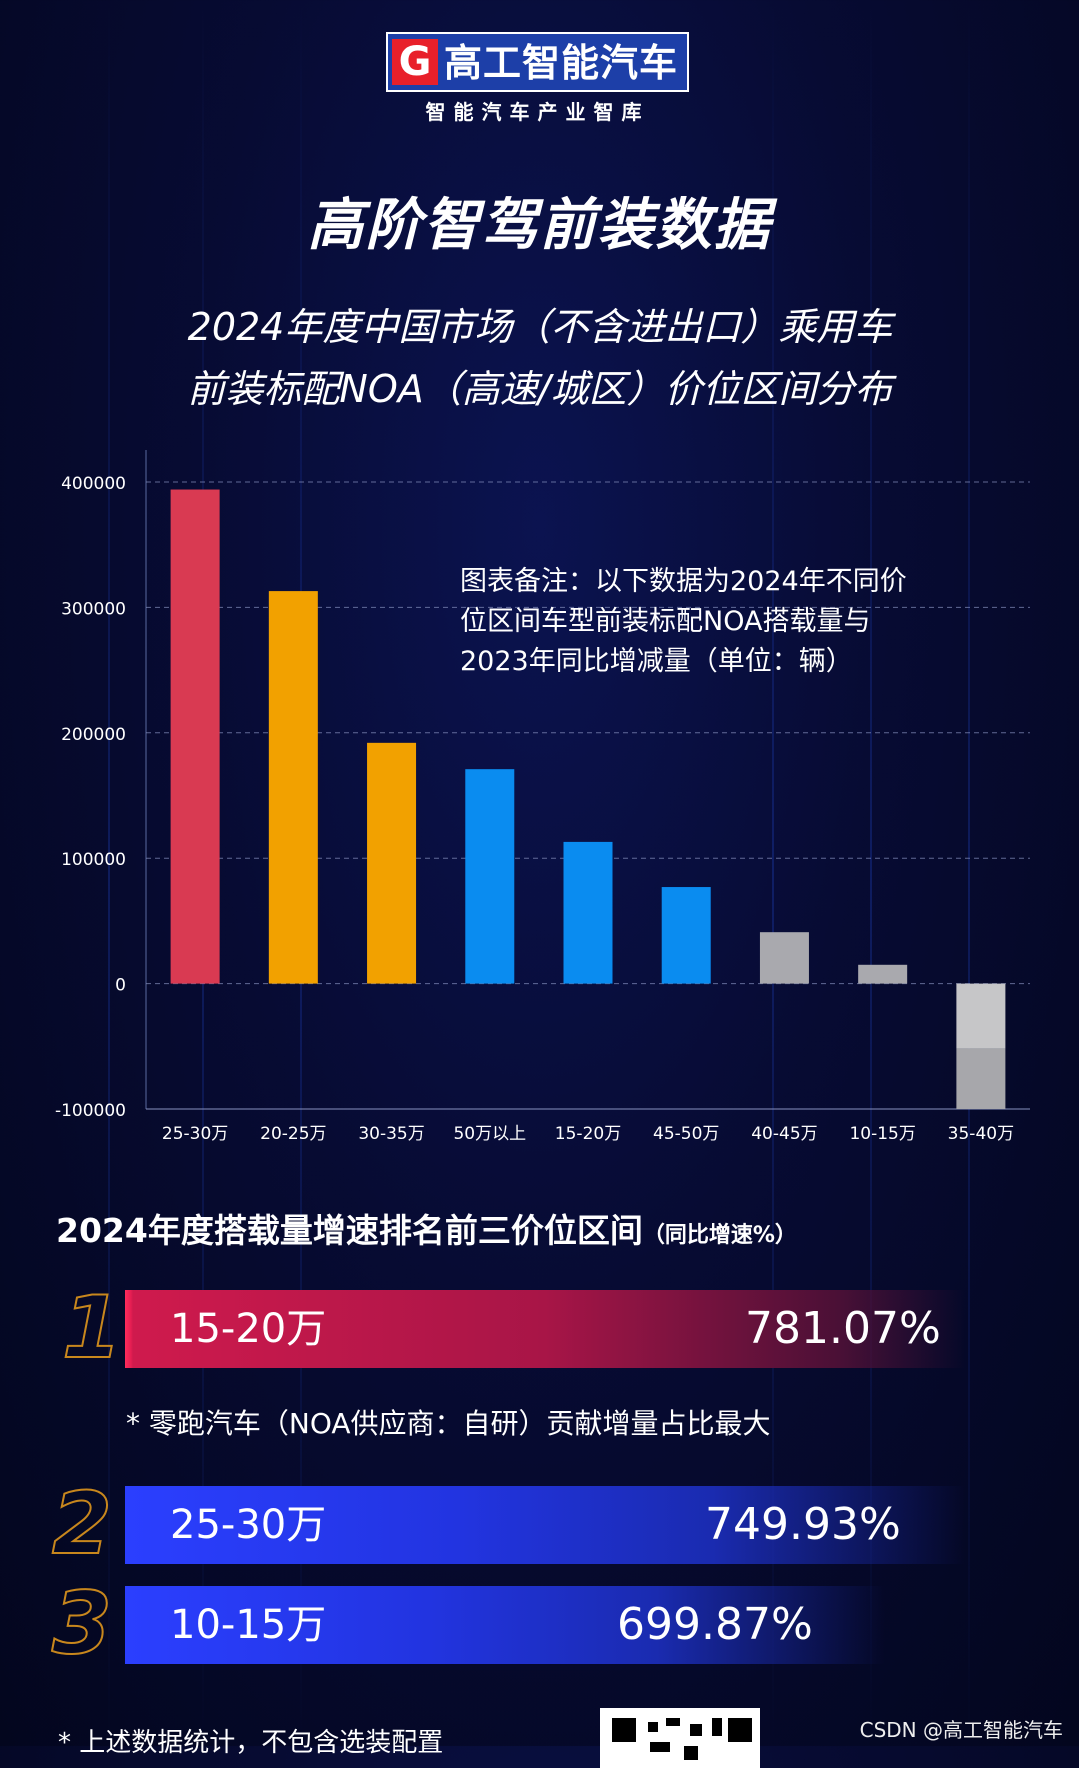  Describe the element at coordinates (540, 327) in the screenshot. I see `subtitle-line-1: 2024年度中国市场（不含进出口）乘用车` at that location.